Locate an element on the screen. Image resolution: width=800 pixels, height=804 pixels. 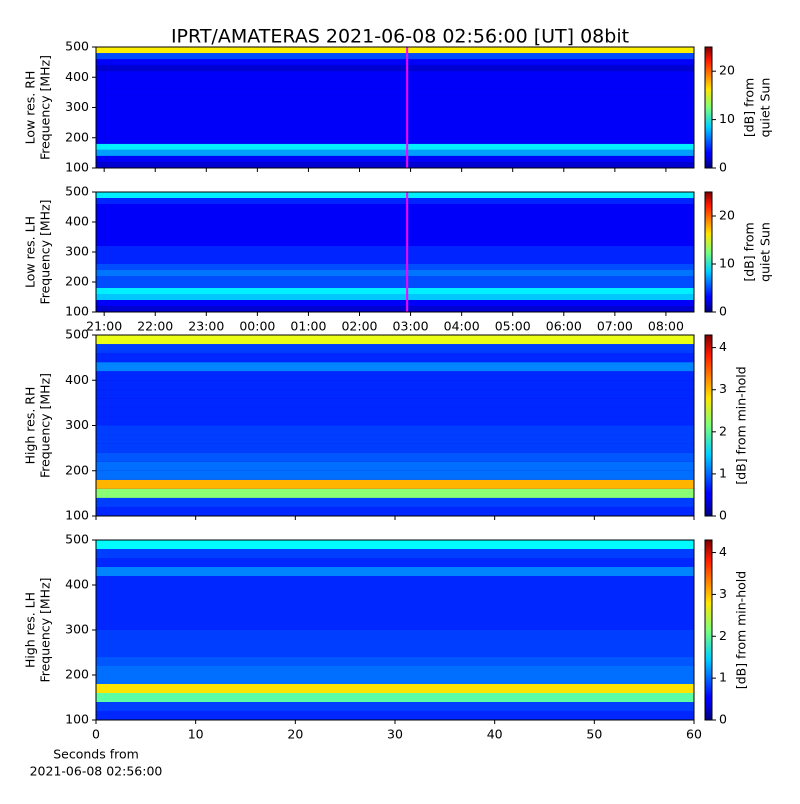
x-tick-label: 20 is located at coordinates (295, 734).